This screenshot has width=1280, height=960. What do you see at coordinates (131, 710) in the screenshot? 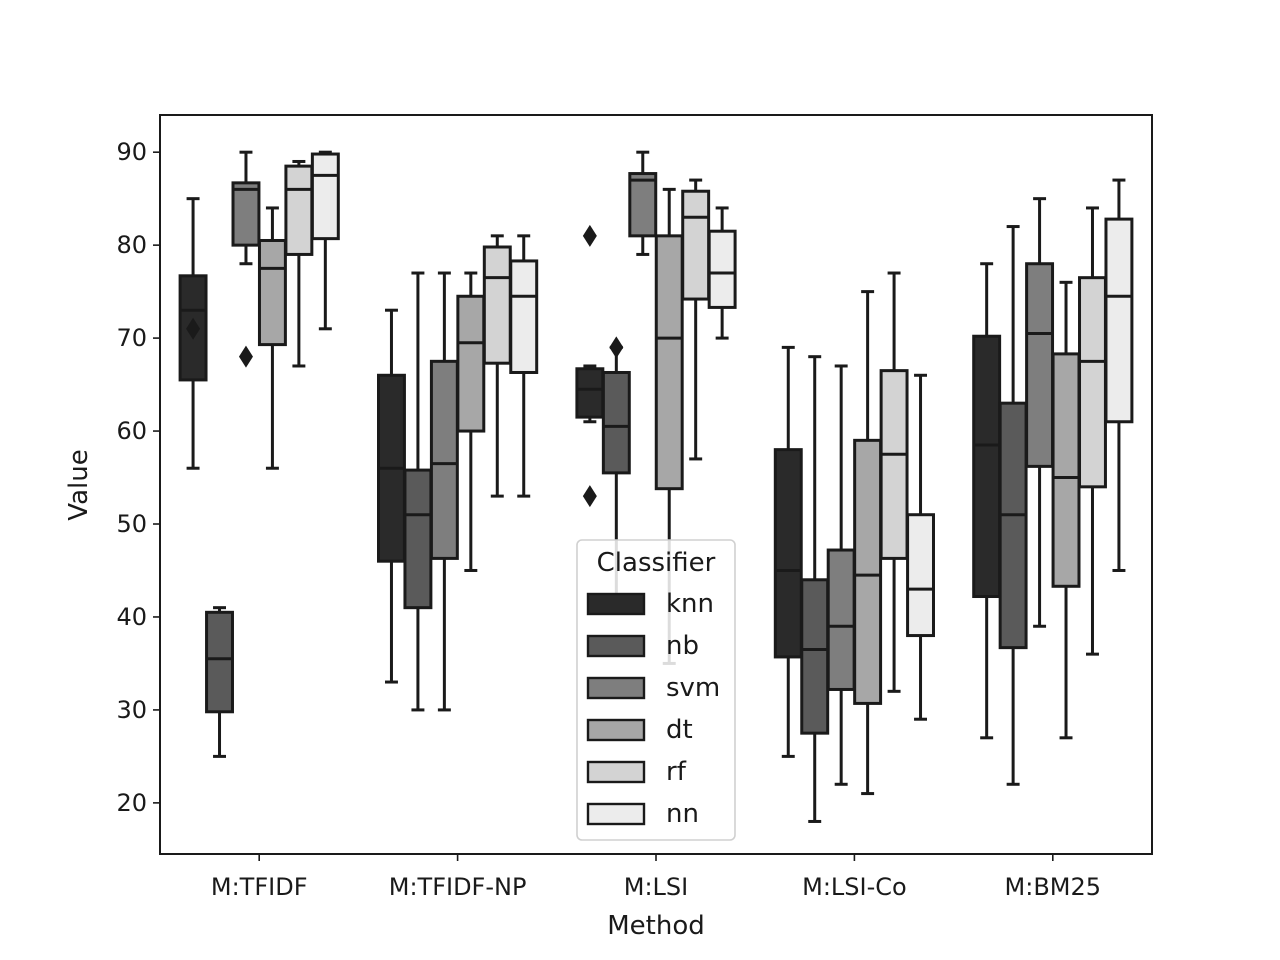
I see `y-tick-label: 30` at bounding box center [131, 710].